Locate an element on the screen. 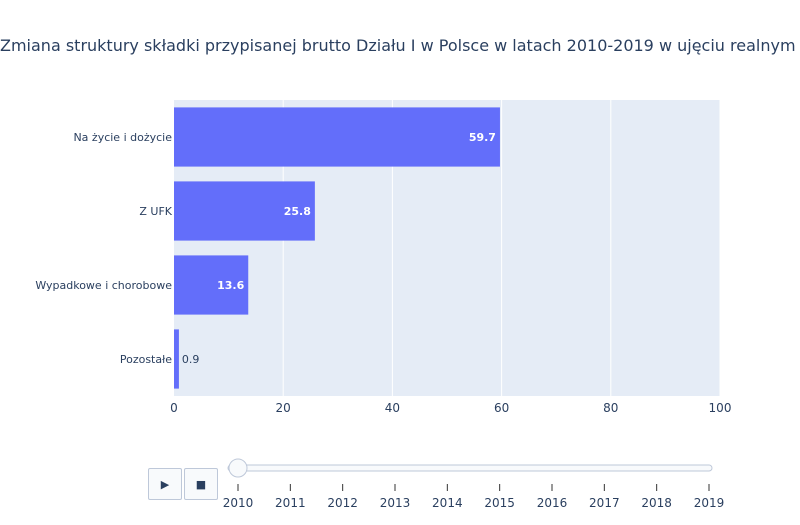  slider-track is located at coordinates (470, 468).